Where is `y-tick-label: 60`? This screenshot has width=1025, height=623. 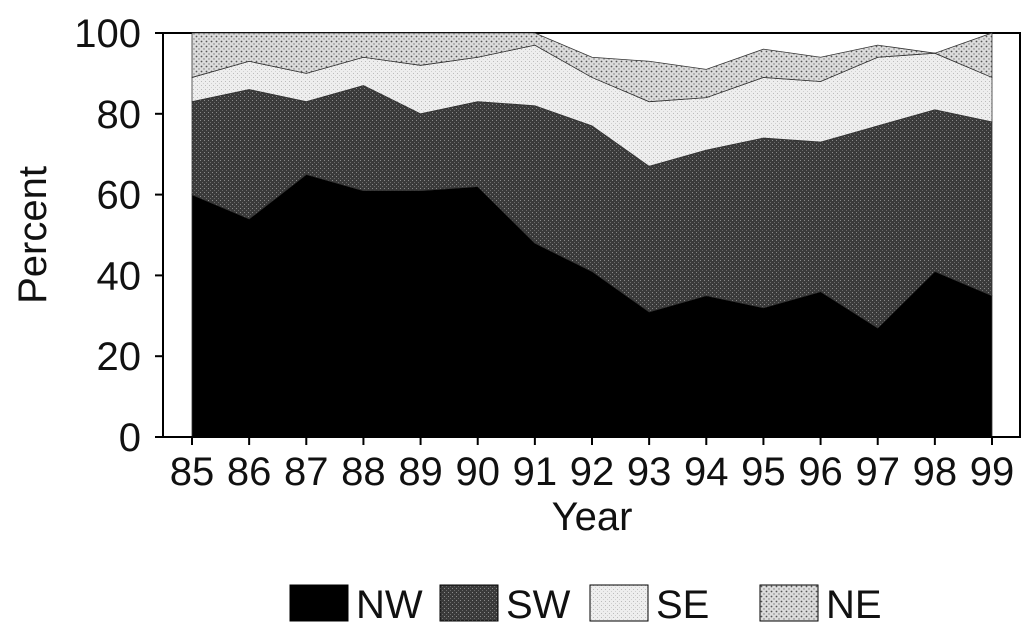 y-tick-label: 60 is located at coordinates (119, 196).